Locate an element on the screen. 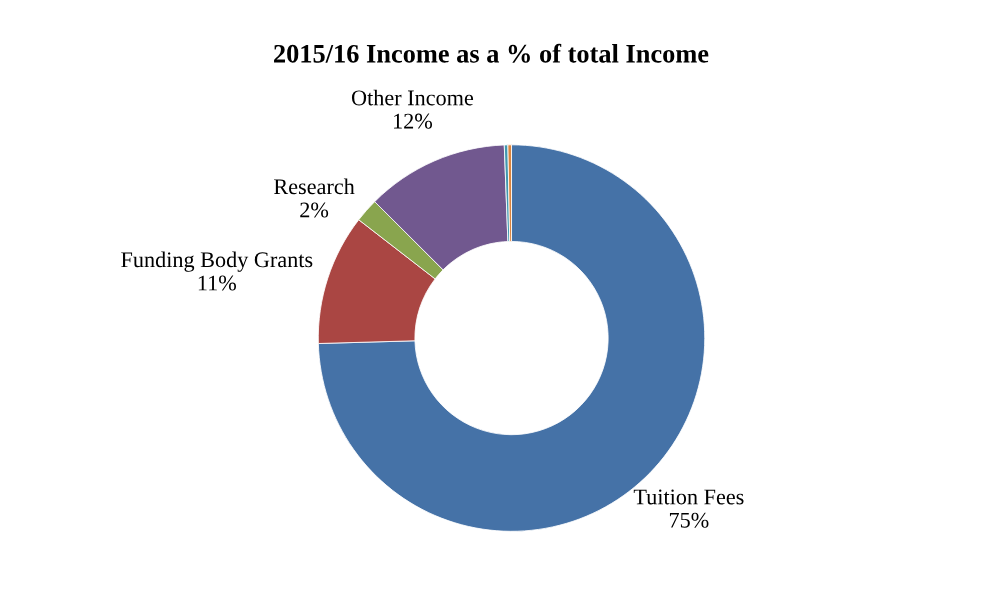  chart-title: 2015/16 Income as a % of total Income is located at coordinates (491, 53).